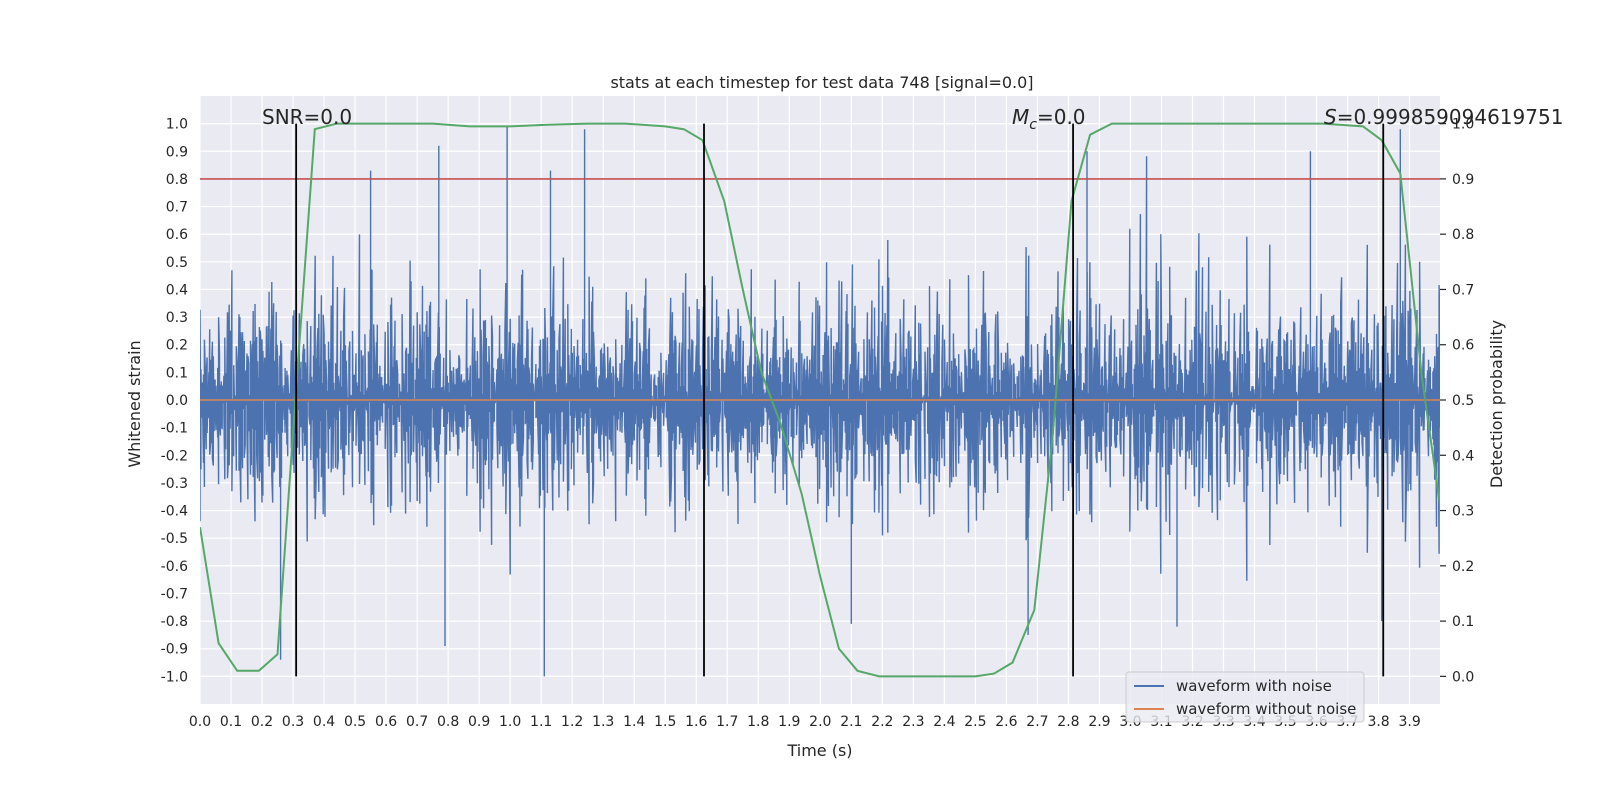 This screenshot has height=800, width=1600. I want to click on y-tick-label-left: -0.6, so click(174, 567).